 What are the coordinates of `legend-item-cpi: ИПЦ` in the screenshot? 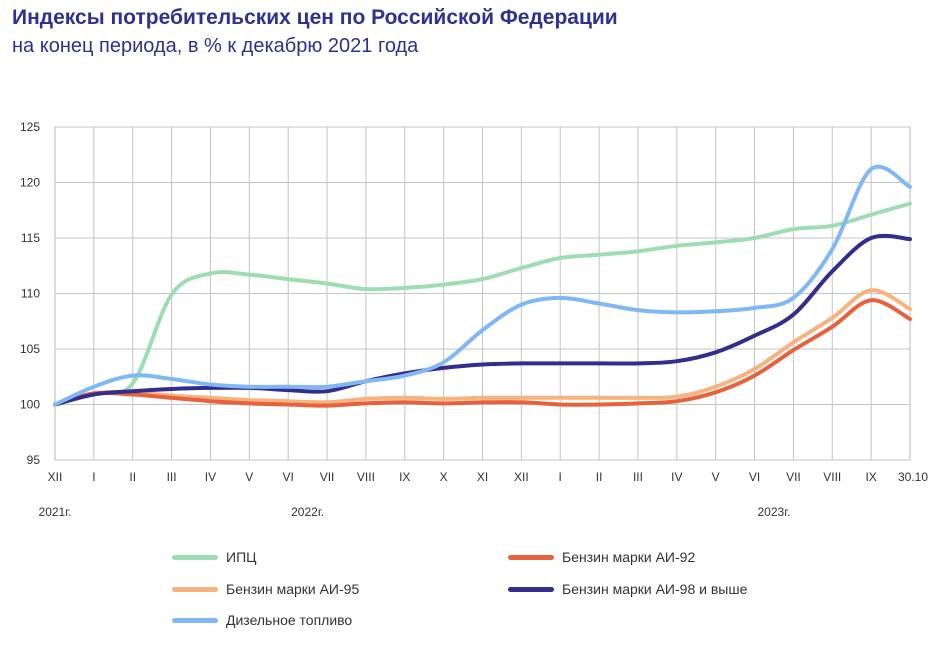 It's located at (214, 557).